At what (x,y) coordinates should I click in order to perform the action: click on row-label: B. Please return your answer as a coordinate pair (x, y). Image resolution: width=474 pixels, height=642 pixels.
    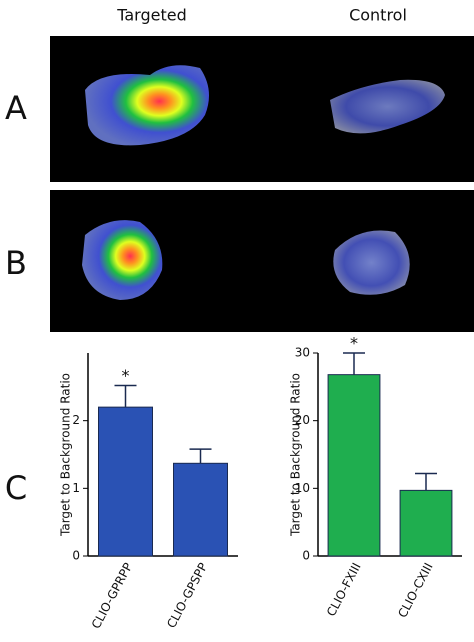
    Looking at the image, I should click on (16, 263).